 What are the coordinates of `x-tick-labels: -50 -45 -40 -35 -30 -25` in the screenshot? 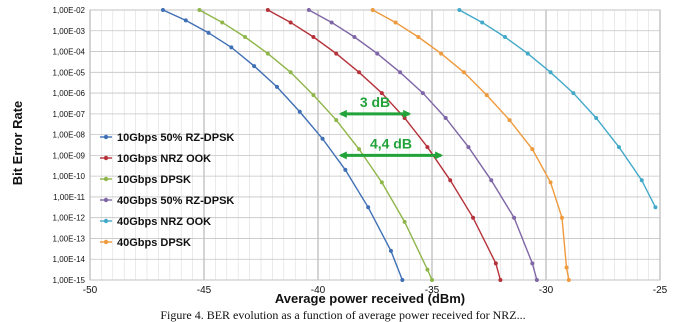 It's located at (375, 290).